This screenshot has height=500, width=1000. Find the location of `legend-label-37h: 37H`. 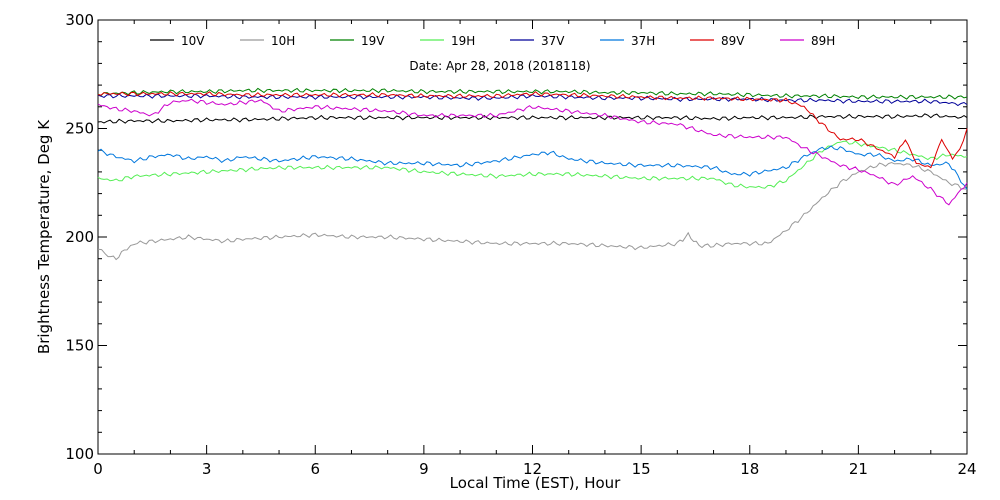

legend-label-37h: 37H is located at coordinates (643, 41).